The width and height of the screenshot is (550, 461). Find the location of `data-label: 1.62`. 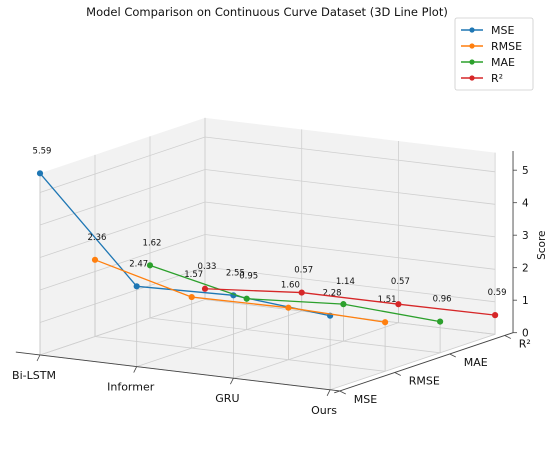

data-label: 1.62 is located at coordinates (152, 243).